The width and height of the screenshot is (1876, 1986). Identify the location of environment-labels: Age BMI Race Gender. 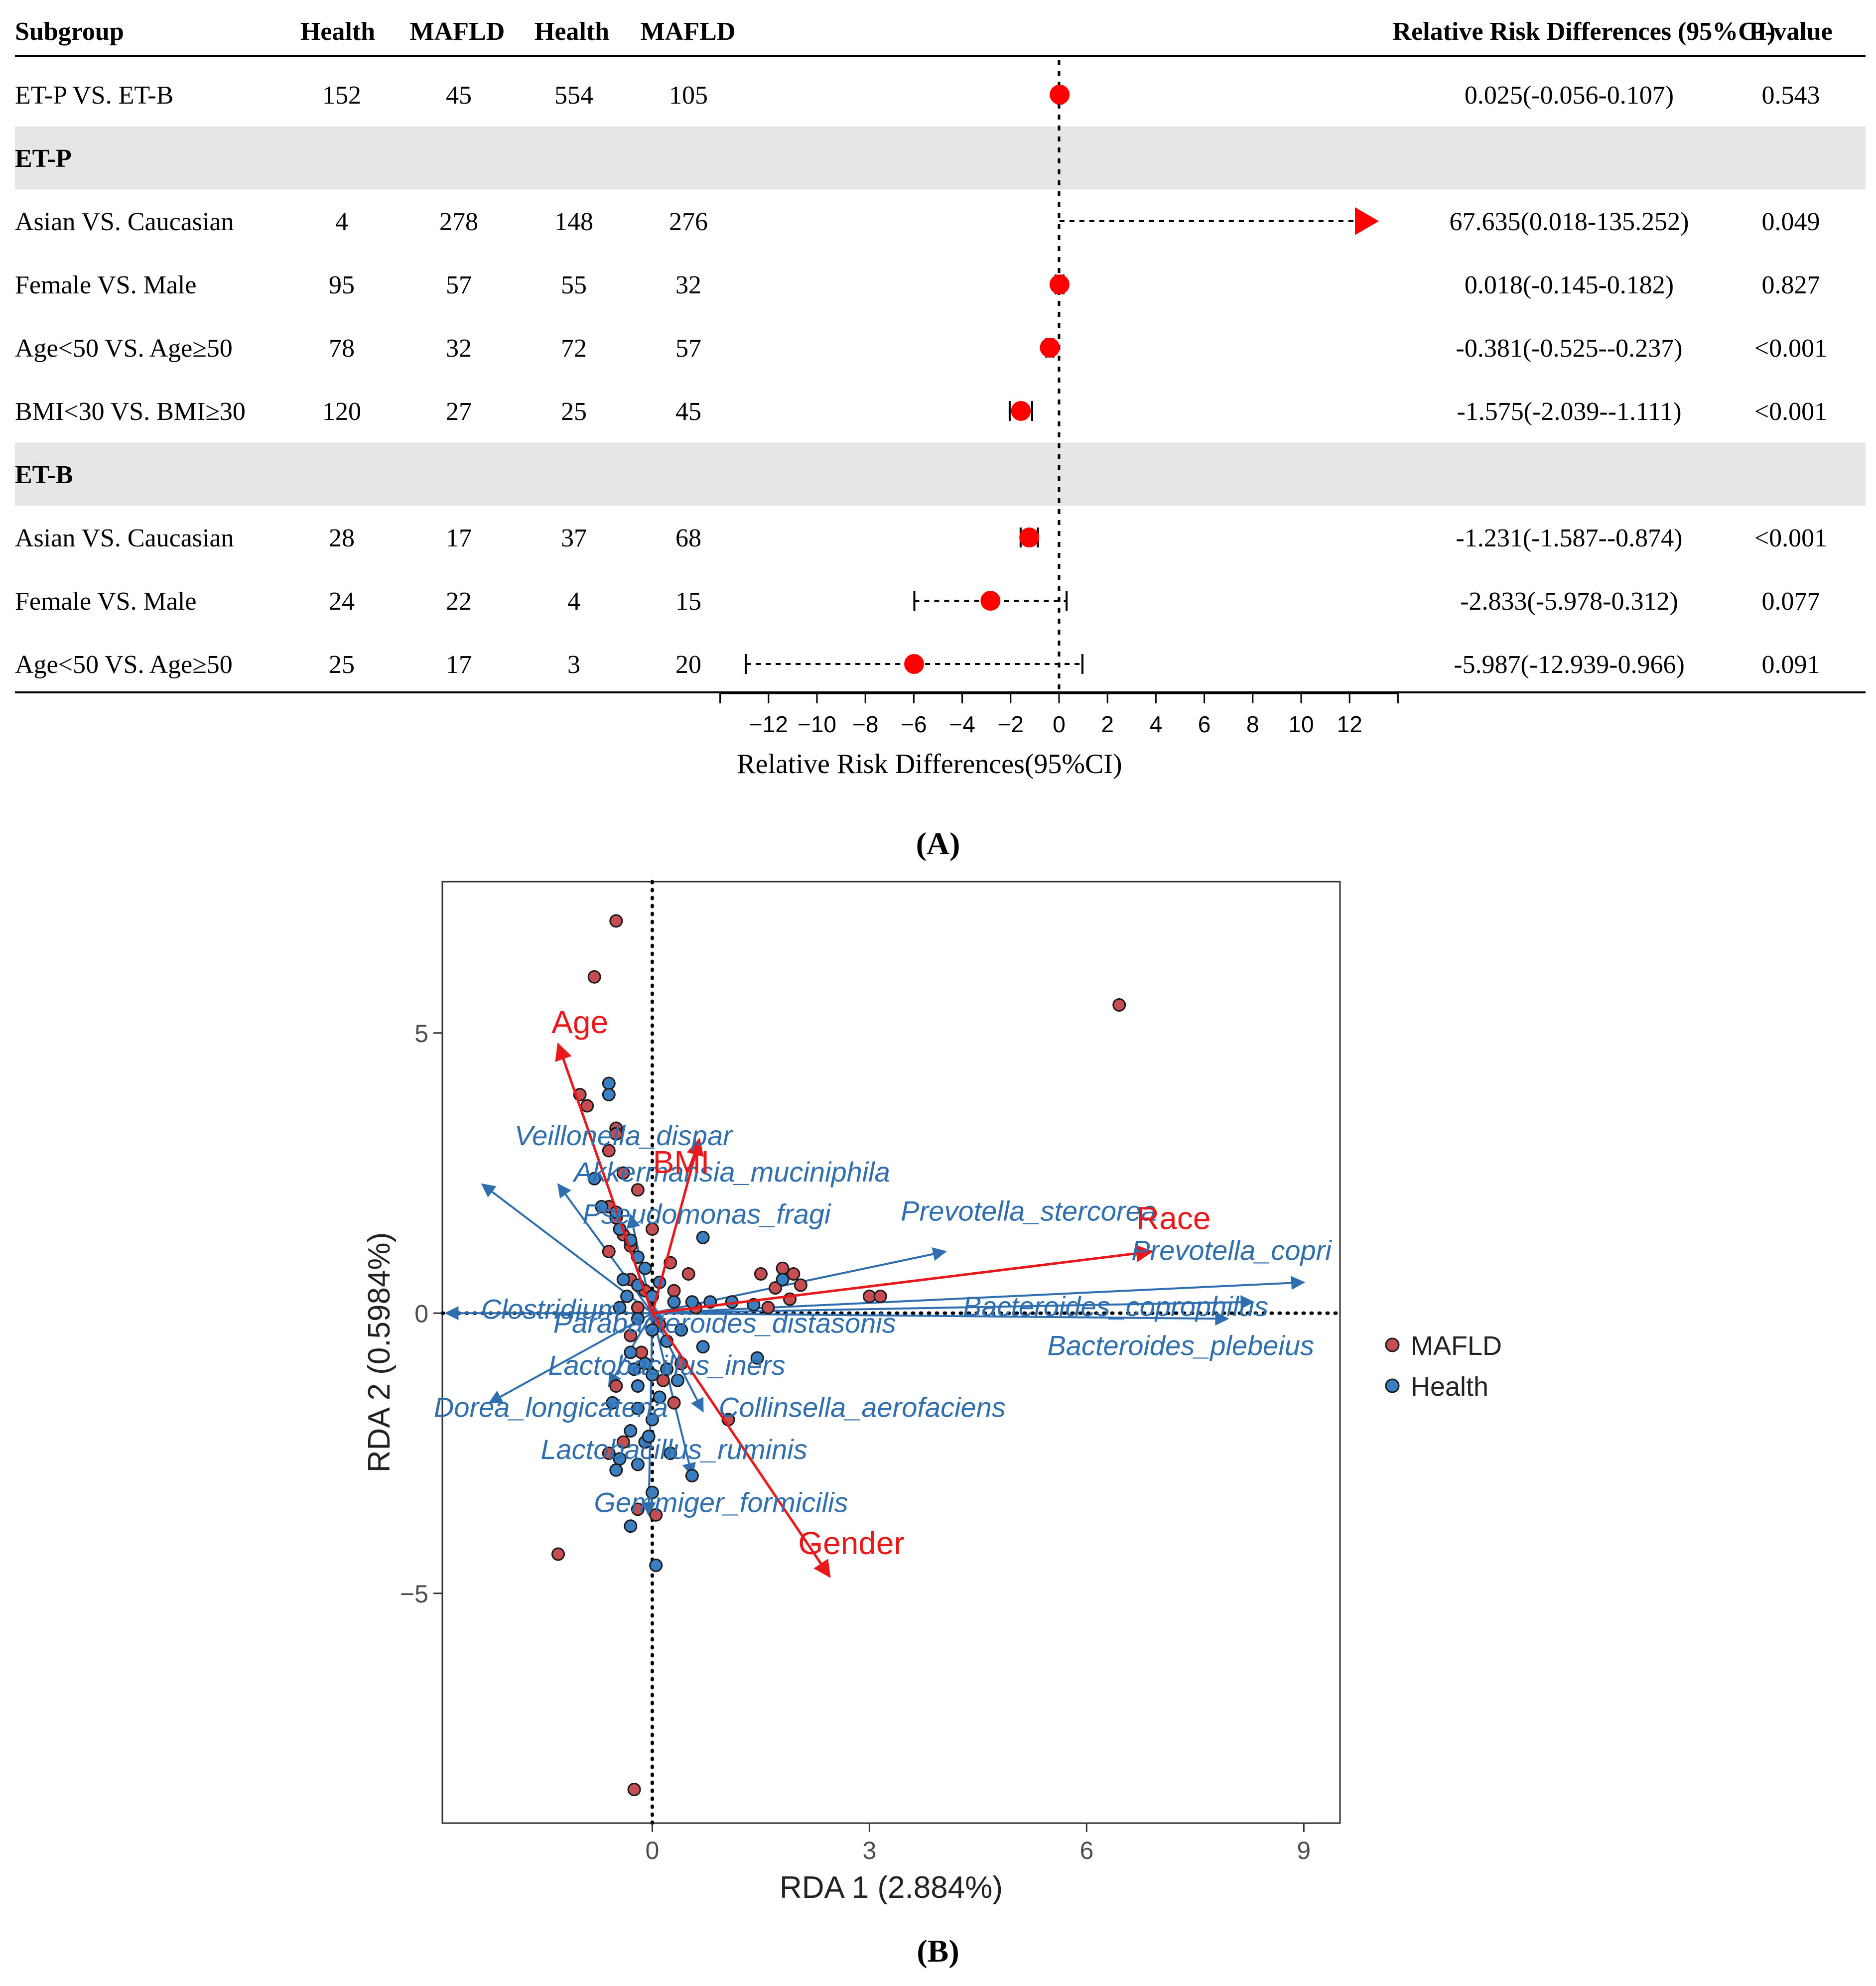
(880, 1283).